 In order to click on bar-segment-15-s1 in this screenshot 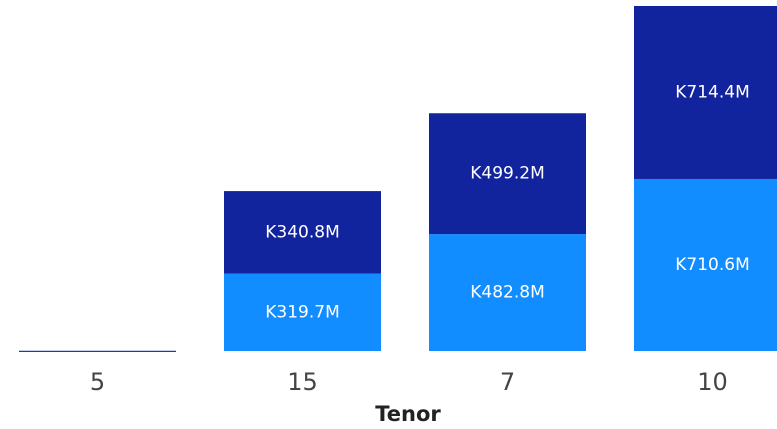, I will do `click(302, 232)`.